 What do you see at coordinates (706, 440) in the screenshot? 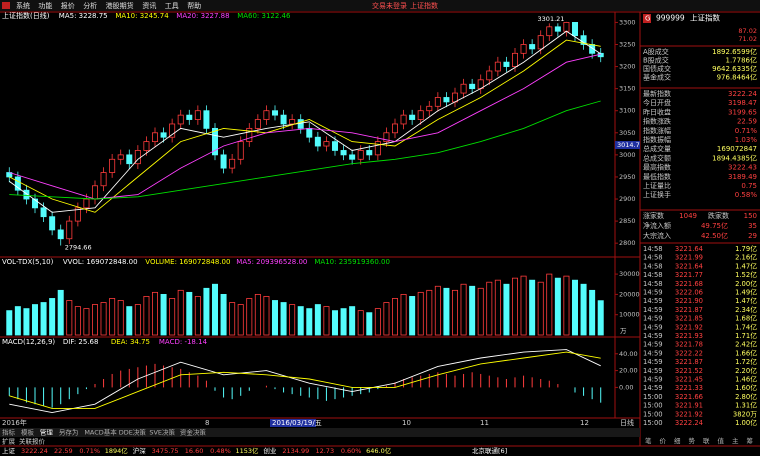
I see `panel-tab: 联` at bounding box center [706, 440].